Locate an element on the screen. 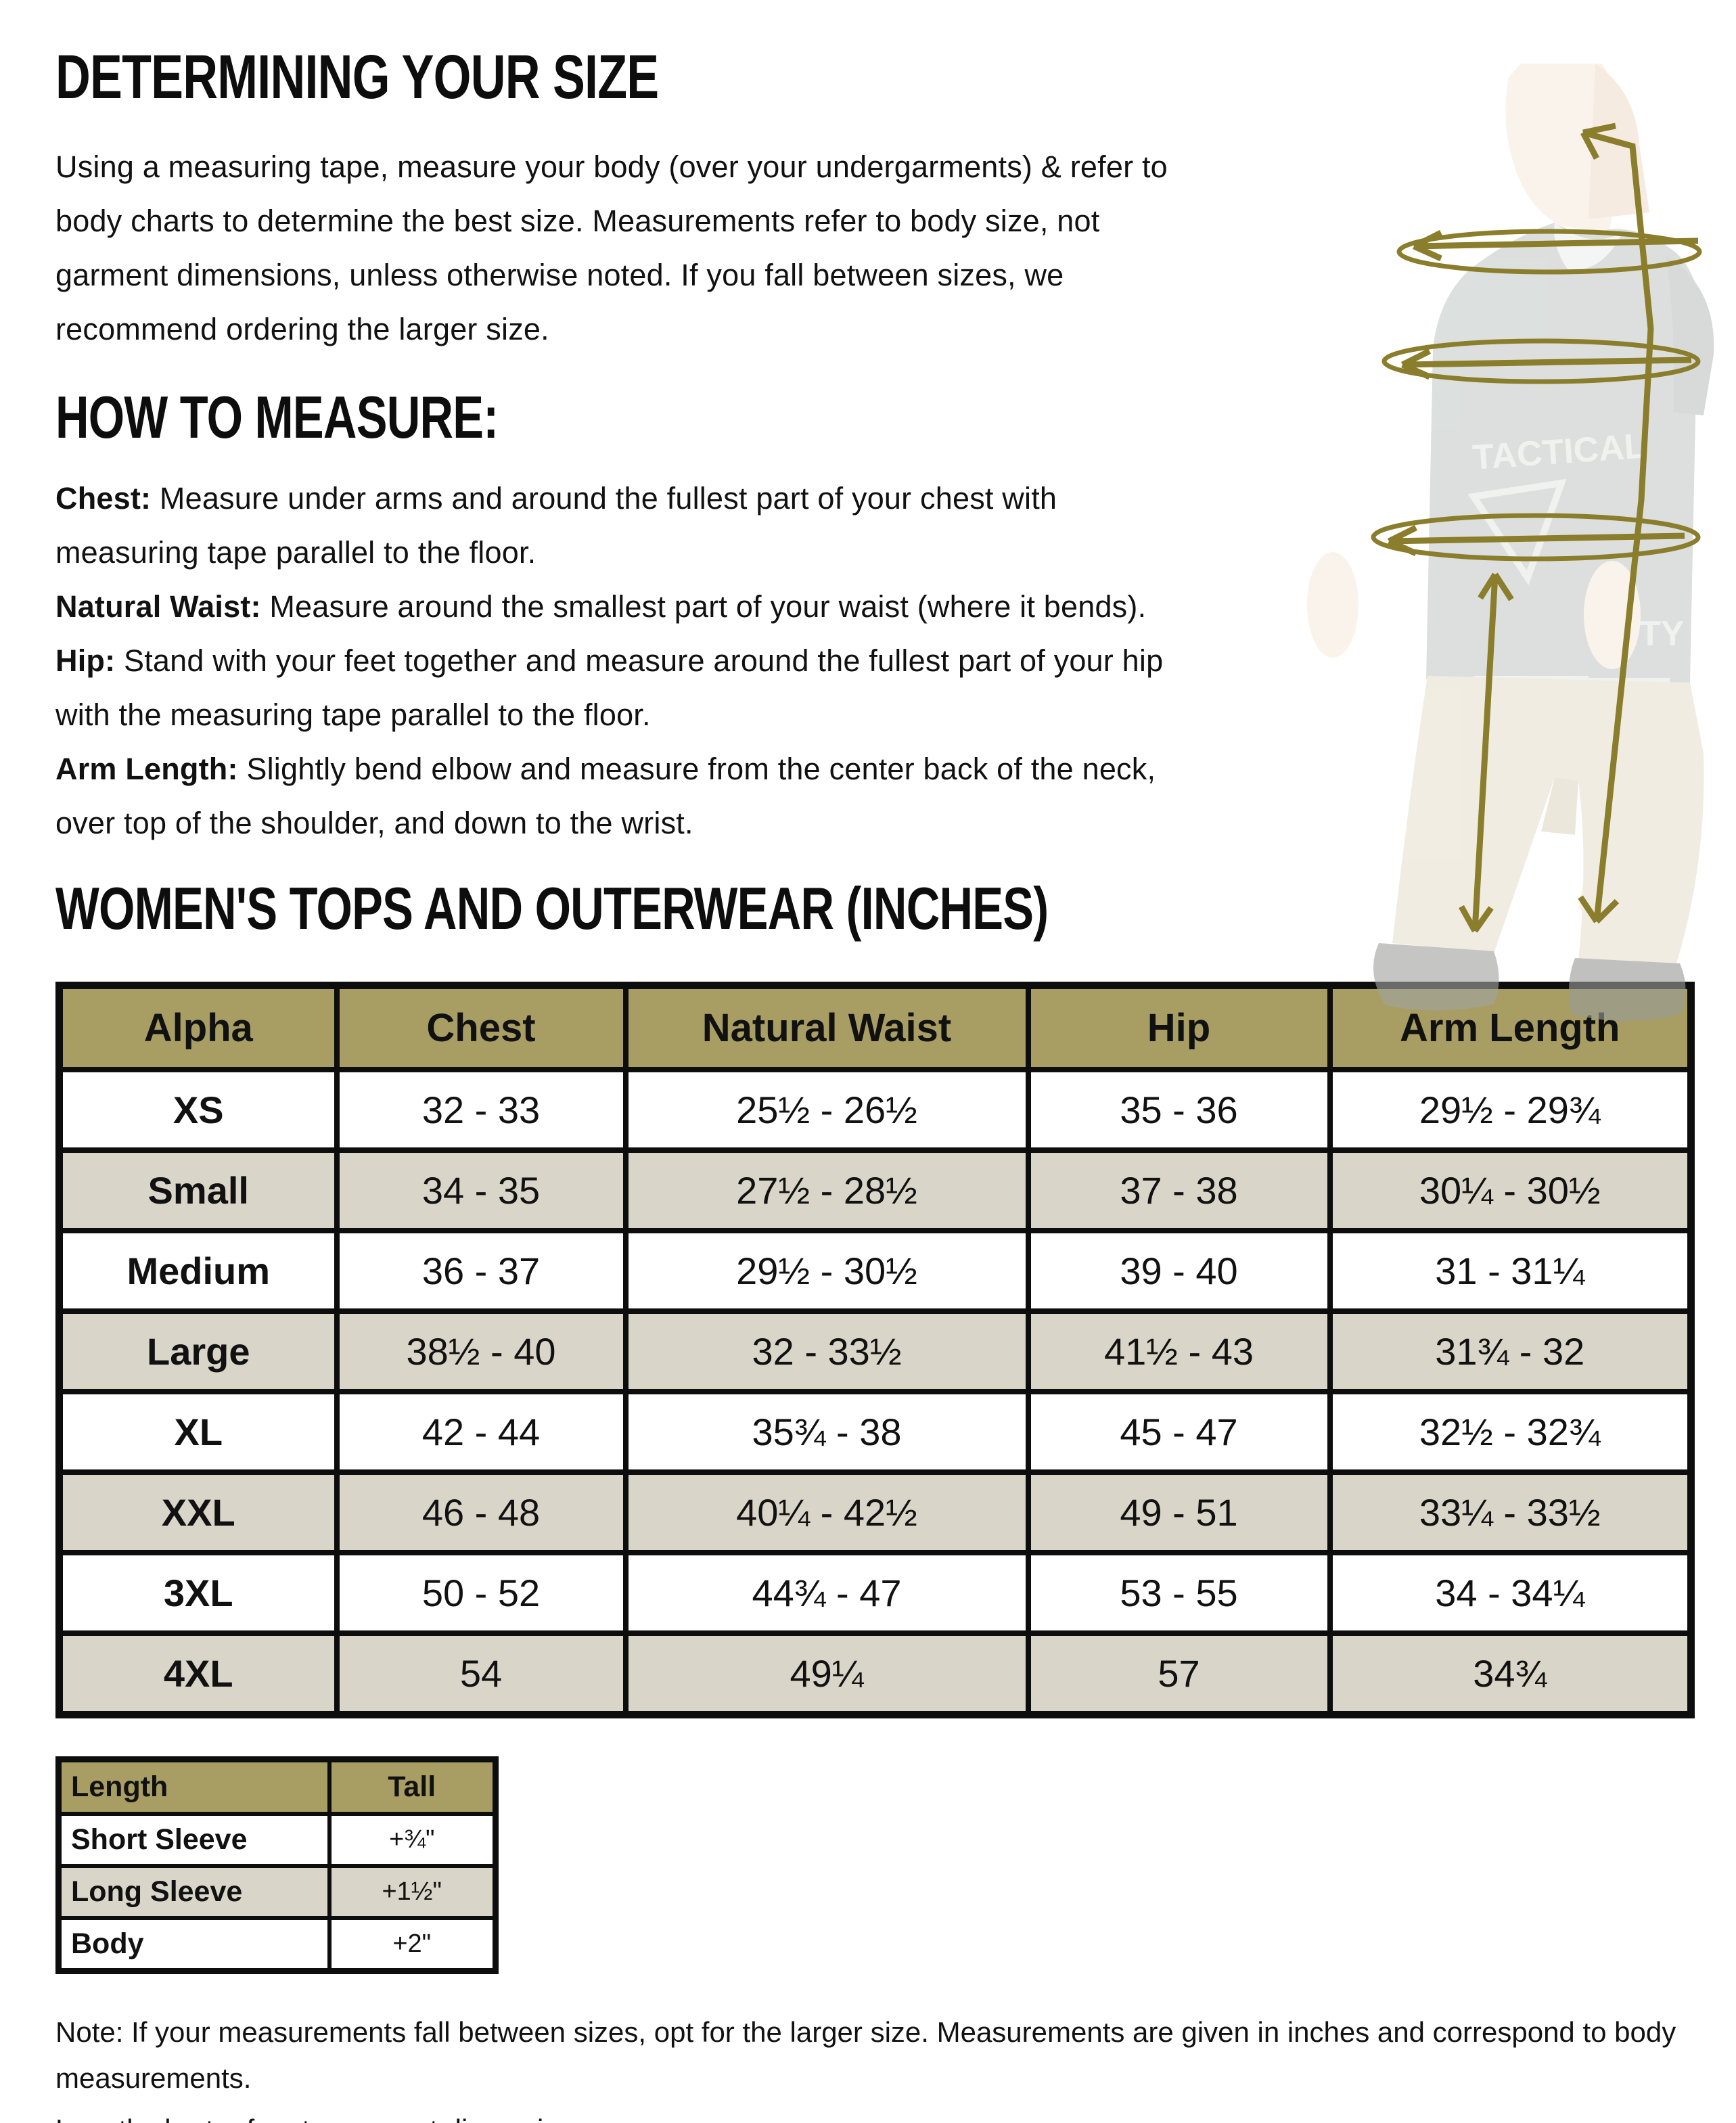 The height and width of the screenshot is (2123, 1736). inseam-arrow is located at coordinates (1486, 752).